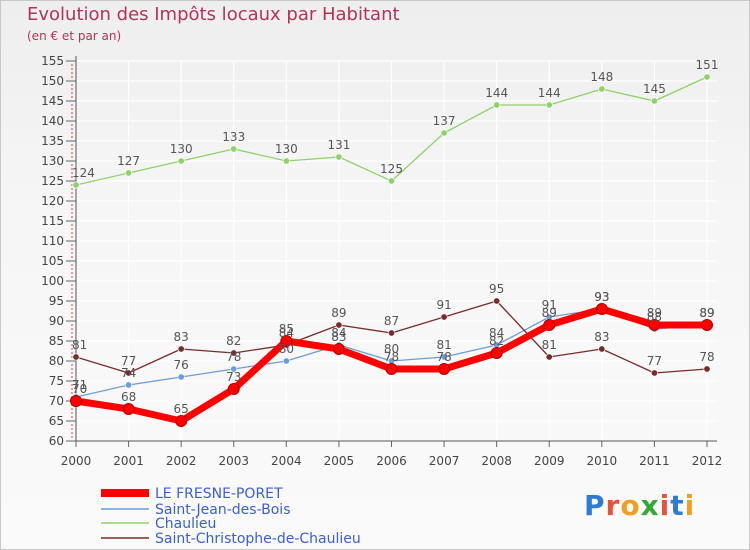  I want to click on x-tick-label: 2007, so click(444, 461).